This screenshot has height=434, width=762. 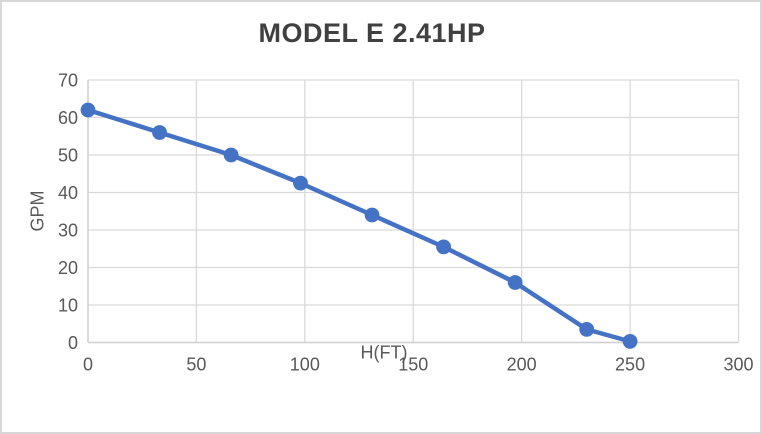 What do you see at coordinates (88, 364) in the screenshot?
I see `x-tick-label: 0` at bounding box center [88, 364].